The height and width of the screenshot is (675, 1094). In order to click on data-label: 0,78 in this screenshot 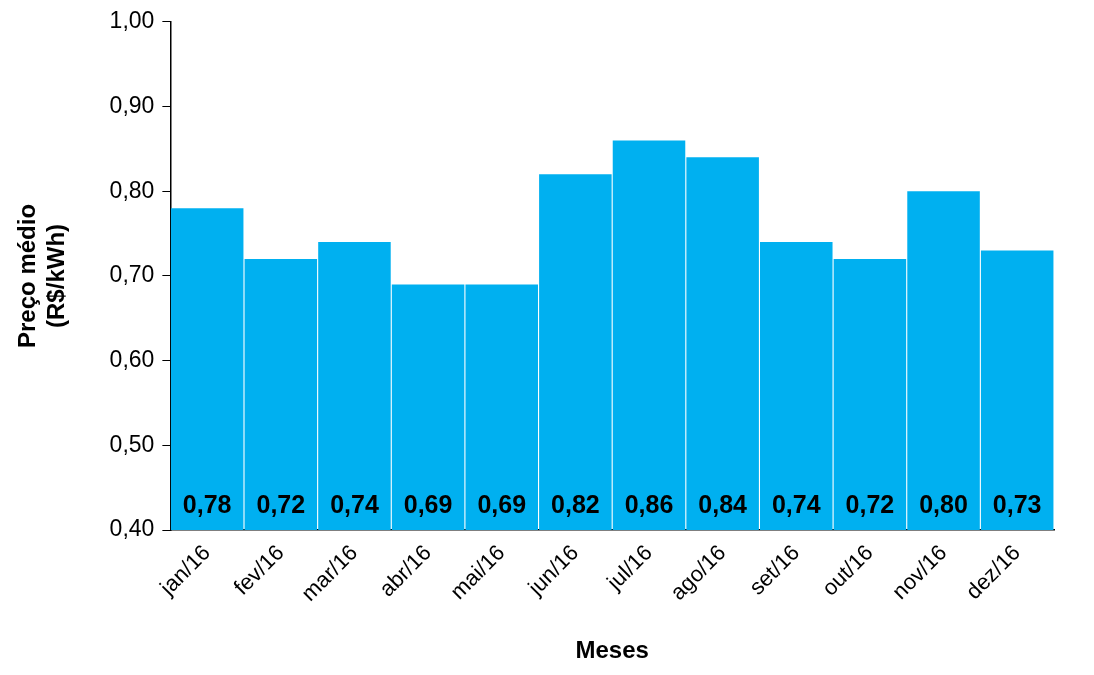, I will do `click(207, 504)`.